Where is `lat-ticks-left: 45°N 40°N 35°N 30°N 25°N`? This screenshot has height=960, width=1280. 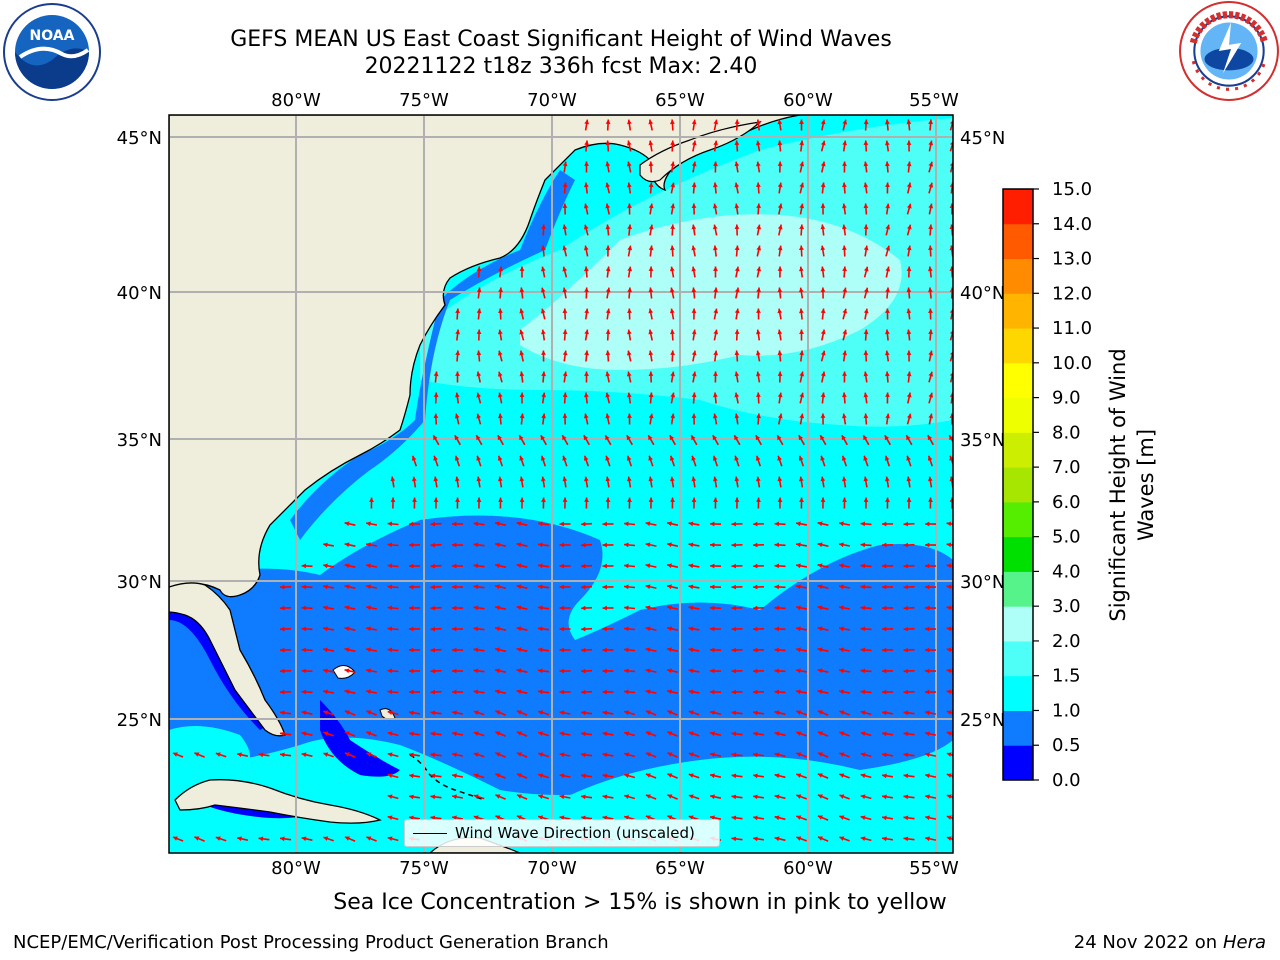
lat-ticks-left: 45°N 40°N 35°N 30°N 25°N is located at coordinates (139, 429).